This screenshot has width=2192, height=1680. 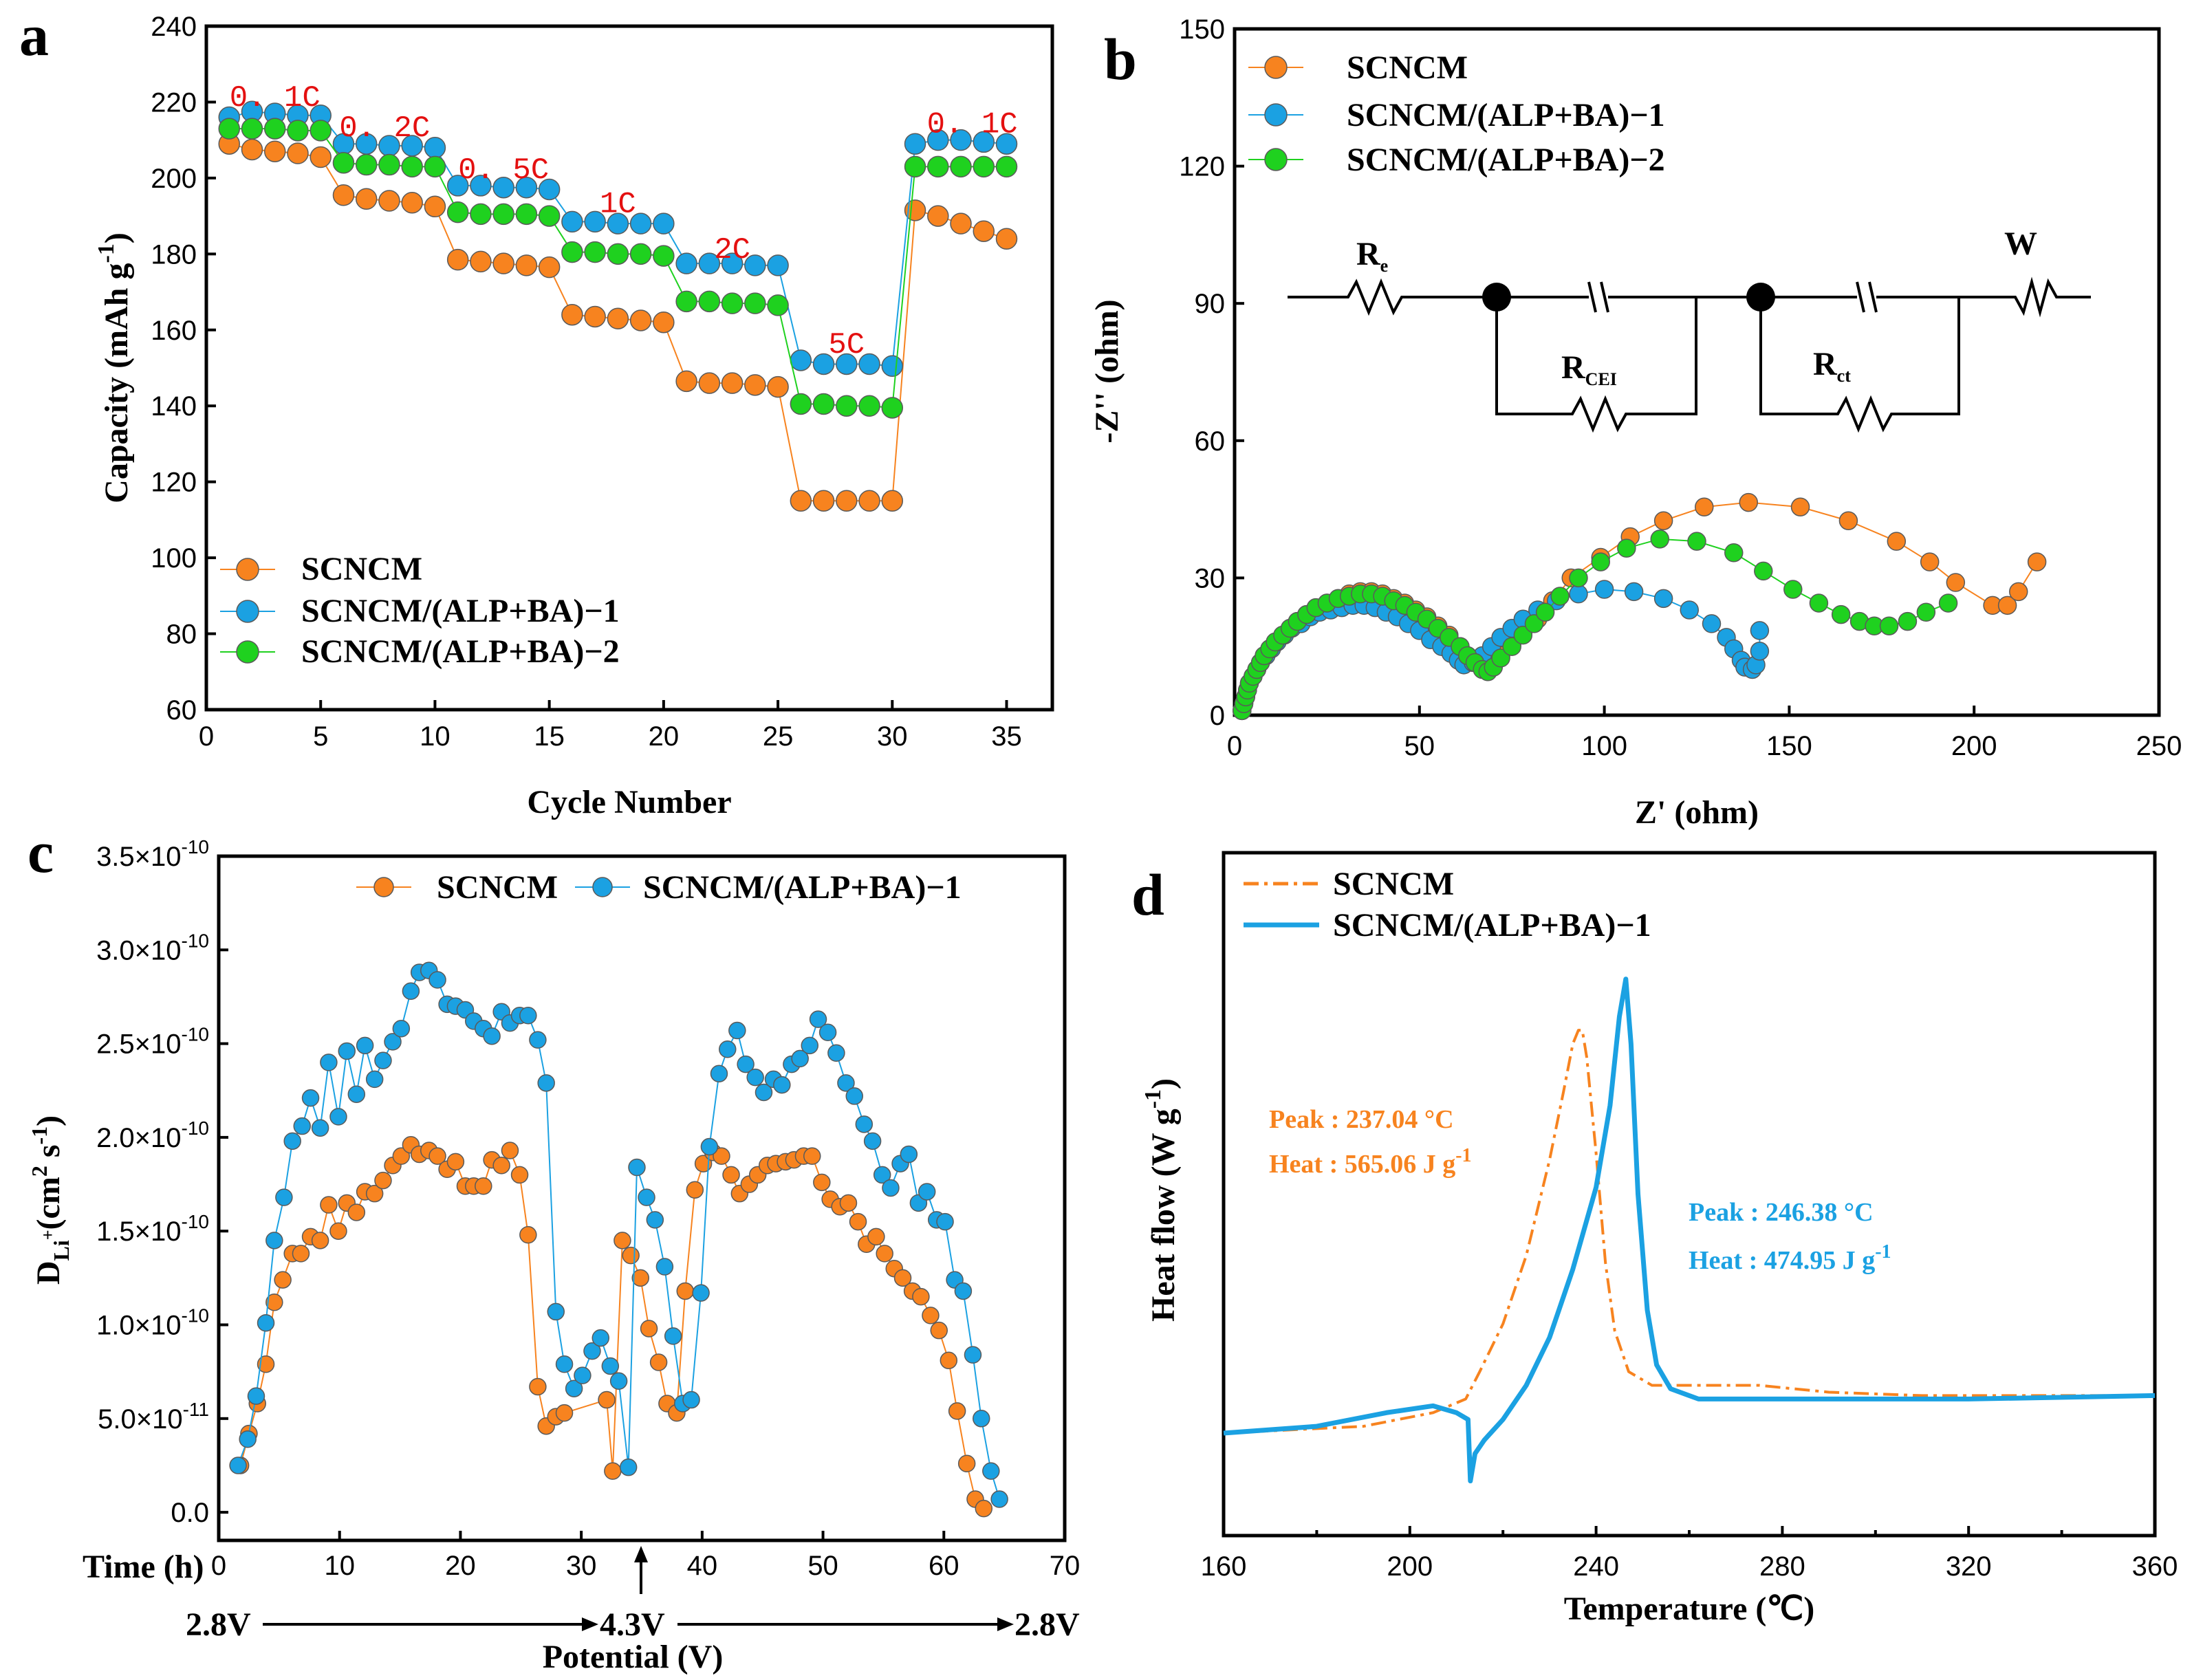 What do you see at coordinates (384, 128) in the screenshot?
I see `rate-label: 0. 2C` at bounding box center [384, 128].